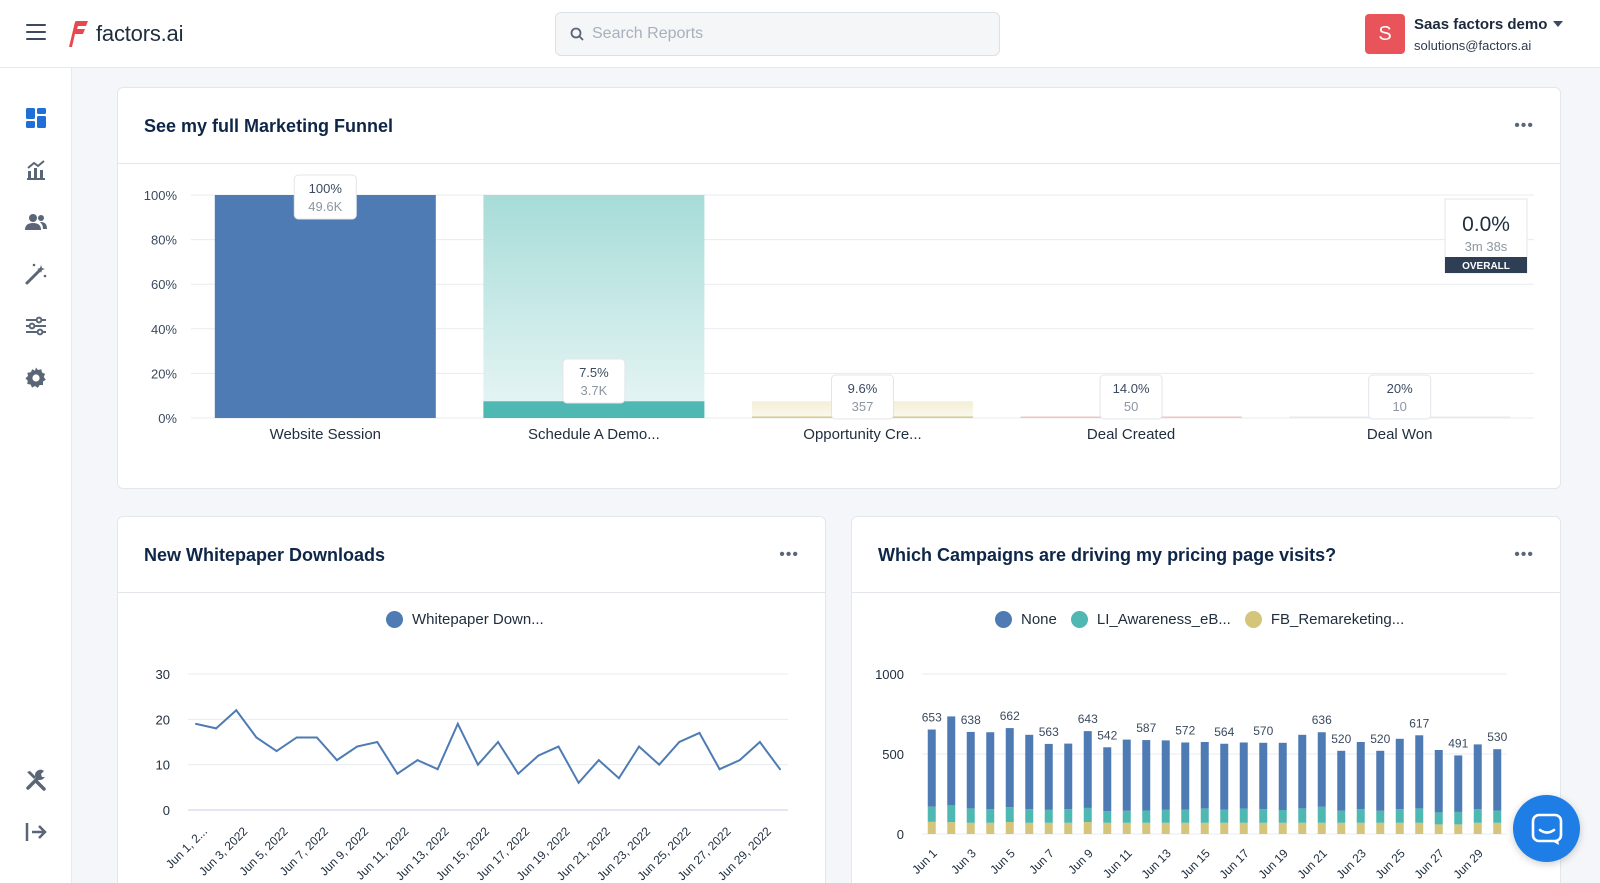 Image resolution: width=1600 pixels, height=883 pixels. Describe the element at coordinates (1546, 828) in the screenshot. I see `chat-launcher-button` at that location.